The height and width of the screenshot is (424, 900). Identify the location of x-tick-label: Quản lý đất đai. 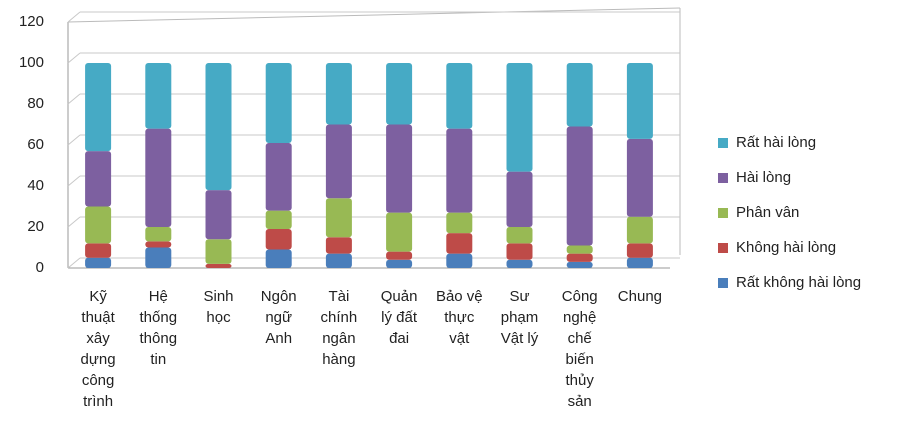
(399, 317).